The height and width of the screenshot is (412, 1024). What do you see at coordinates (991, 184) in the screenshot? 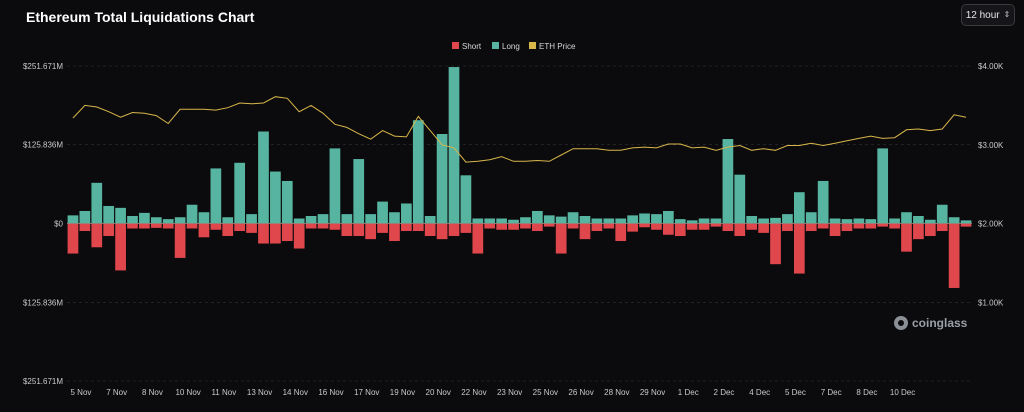
I see `y-axis-right: $4.00K $3.00K $2.00K $1.00K` at bounding box center [991, 184].